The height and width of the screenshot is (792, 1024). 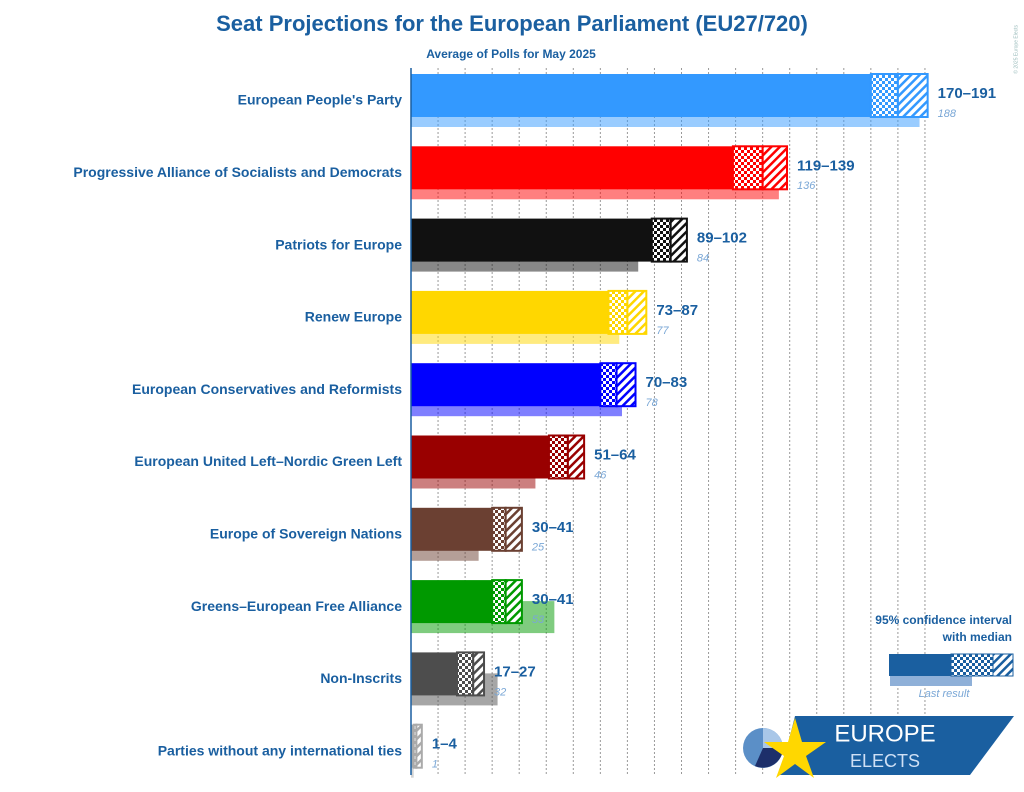 What do you see at coordinates (703, 259) in the screenshot?
I see `last-result-label: 84` at bounding box center [703, 259].